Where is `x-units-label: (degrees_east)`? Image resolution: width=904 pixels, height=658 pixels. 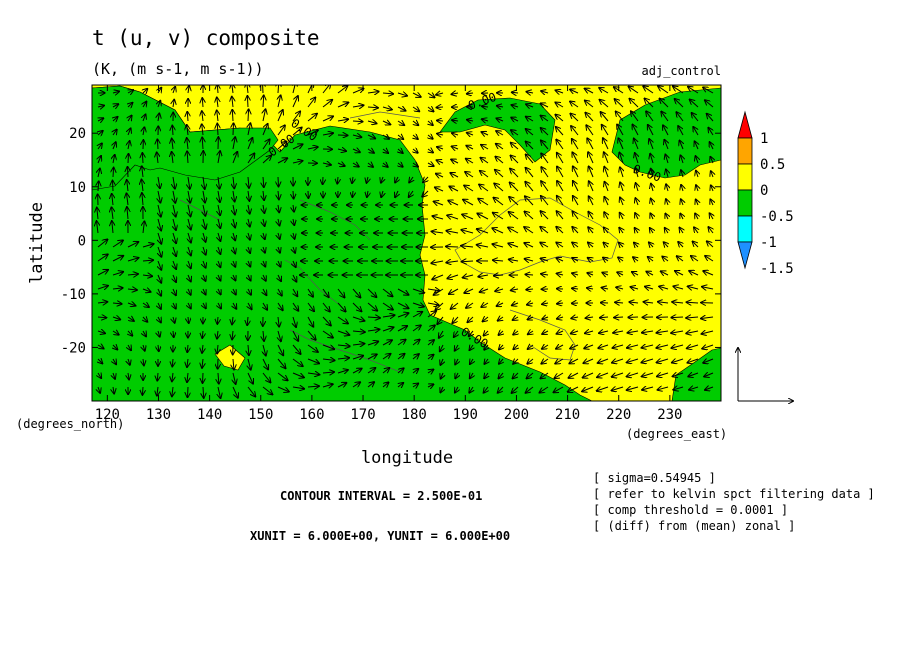 x-units-label: (degrees_east) is located at coordinates (676, 434).